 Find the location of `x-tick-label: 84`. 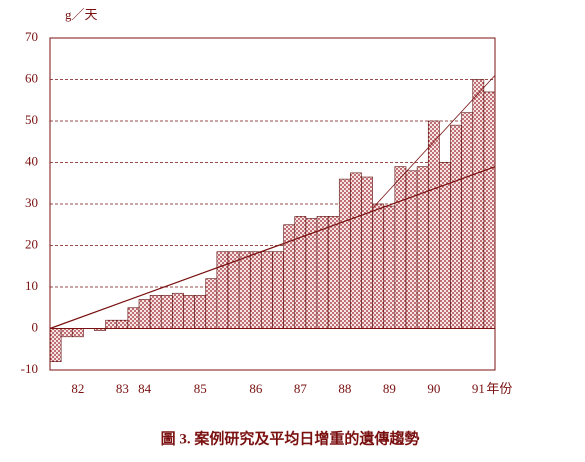

x-tick-label: 84 is located at coordinates (145, 388).